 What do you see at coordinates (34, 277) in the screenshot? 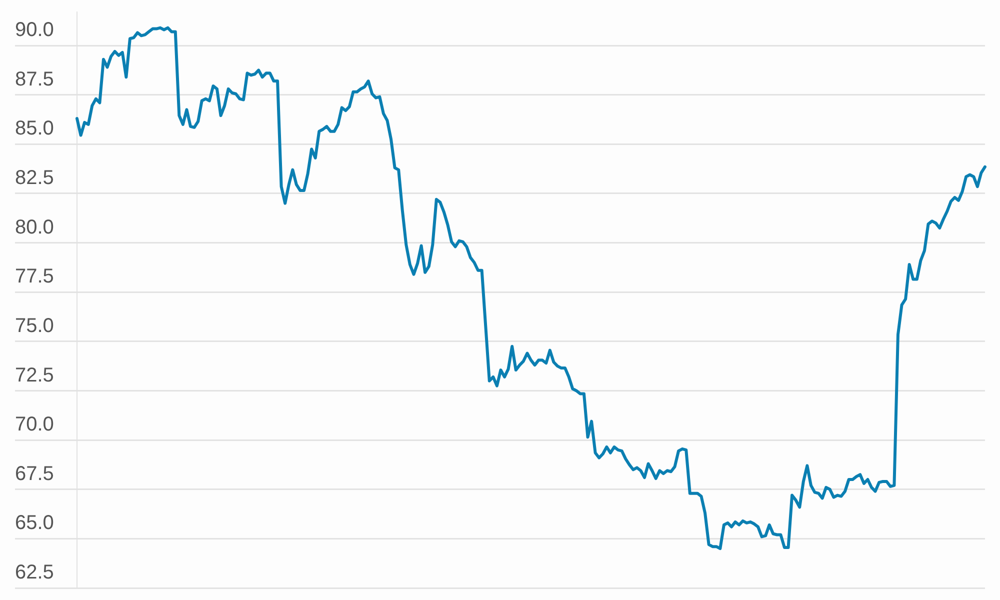
I see `y-tick-label: 77.5` at bounding box center [34, 277].